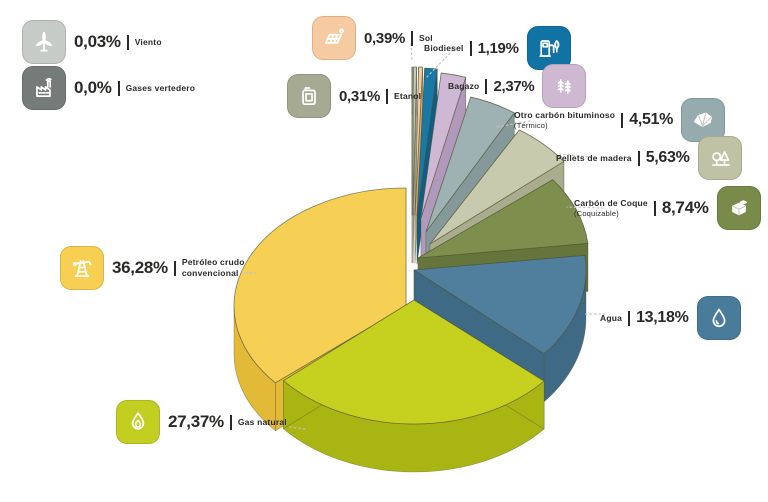 The height and width of the screenshot is (502, 768). What do you see at coordinates (97, 41) in the screenshot?
I see `percent-value: 0,03%` at bounding box center [97, 41].